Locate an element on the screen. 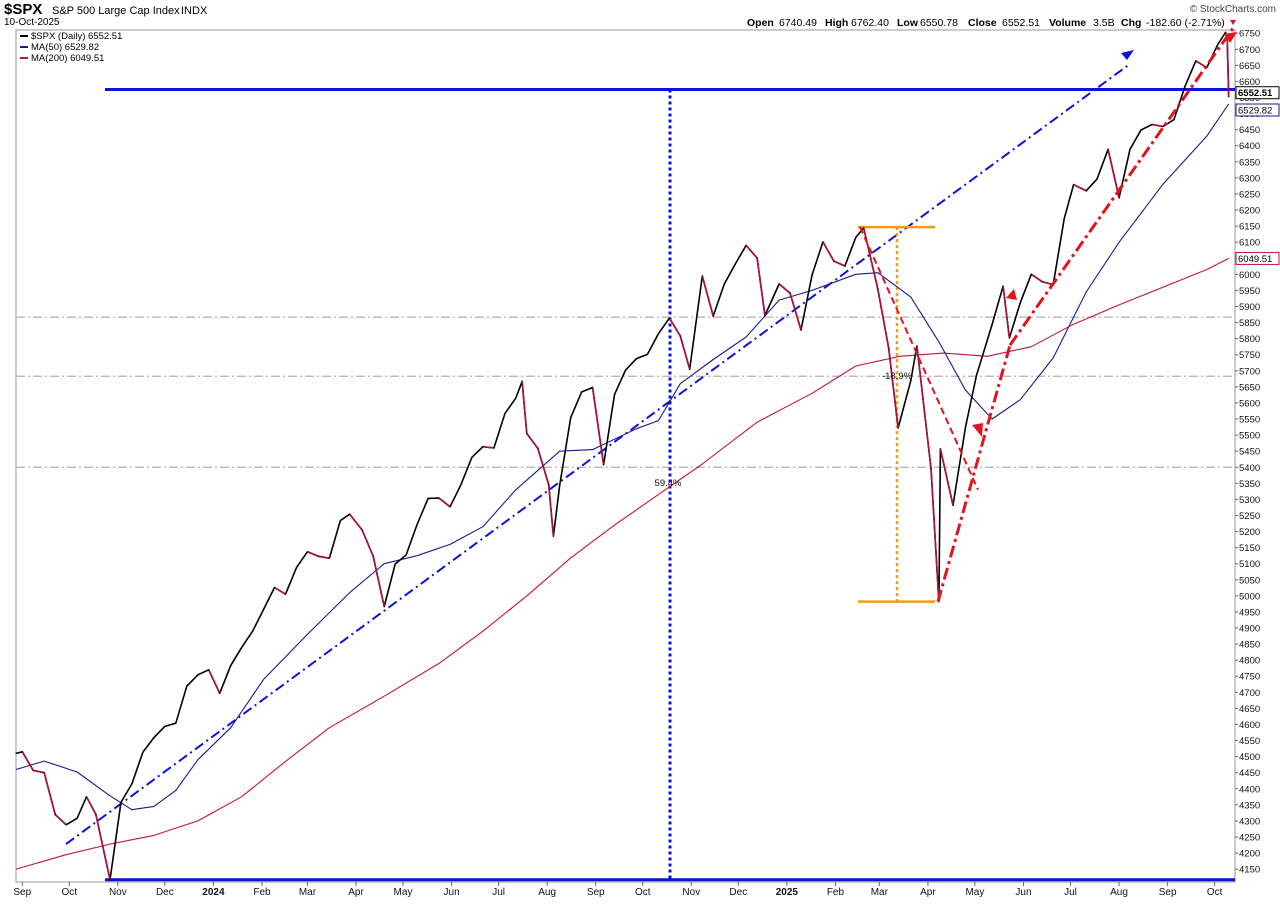 Image resolution: width=1280 pixels, height=905 pixels. y-tick-label: 4350 is located at coordinates (1249, 805).